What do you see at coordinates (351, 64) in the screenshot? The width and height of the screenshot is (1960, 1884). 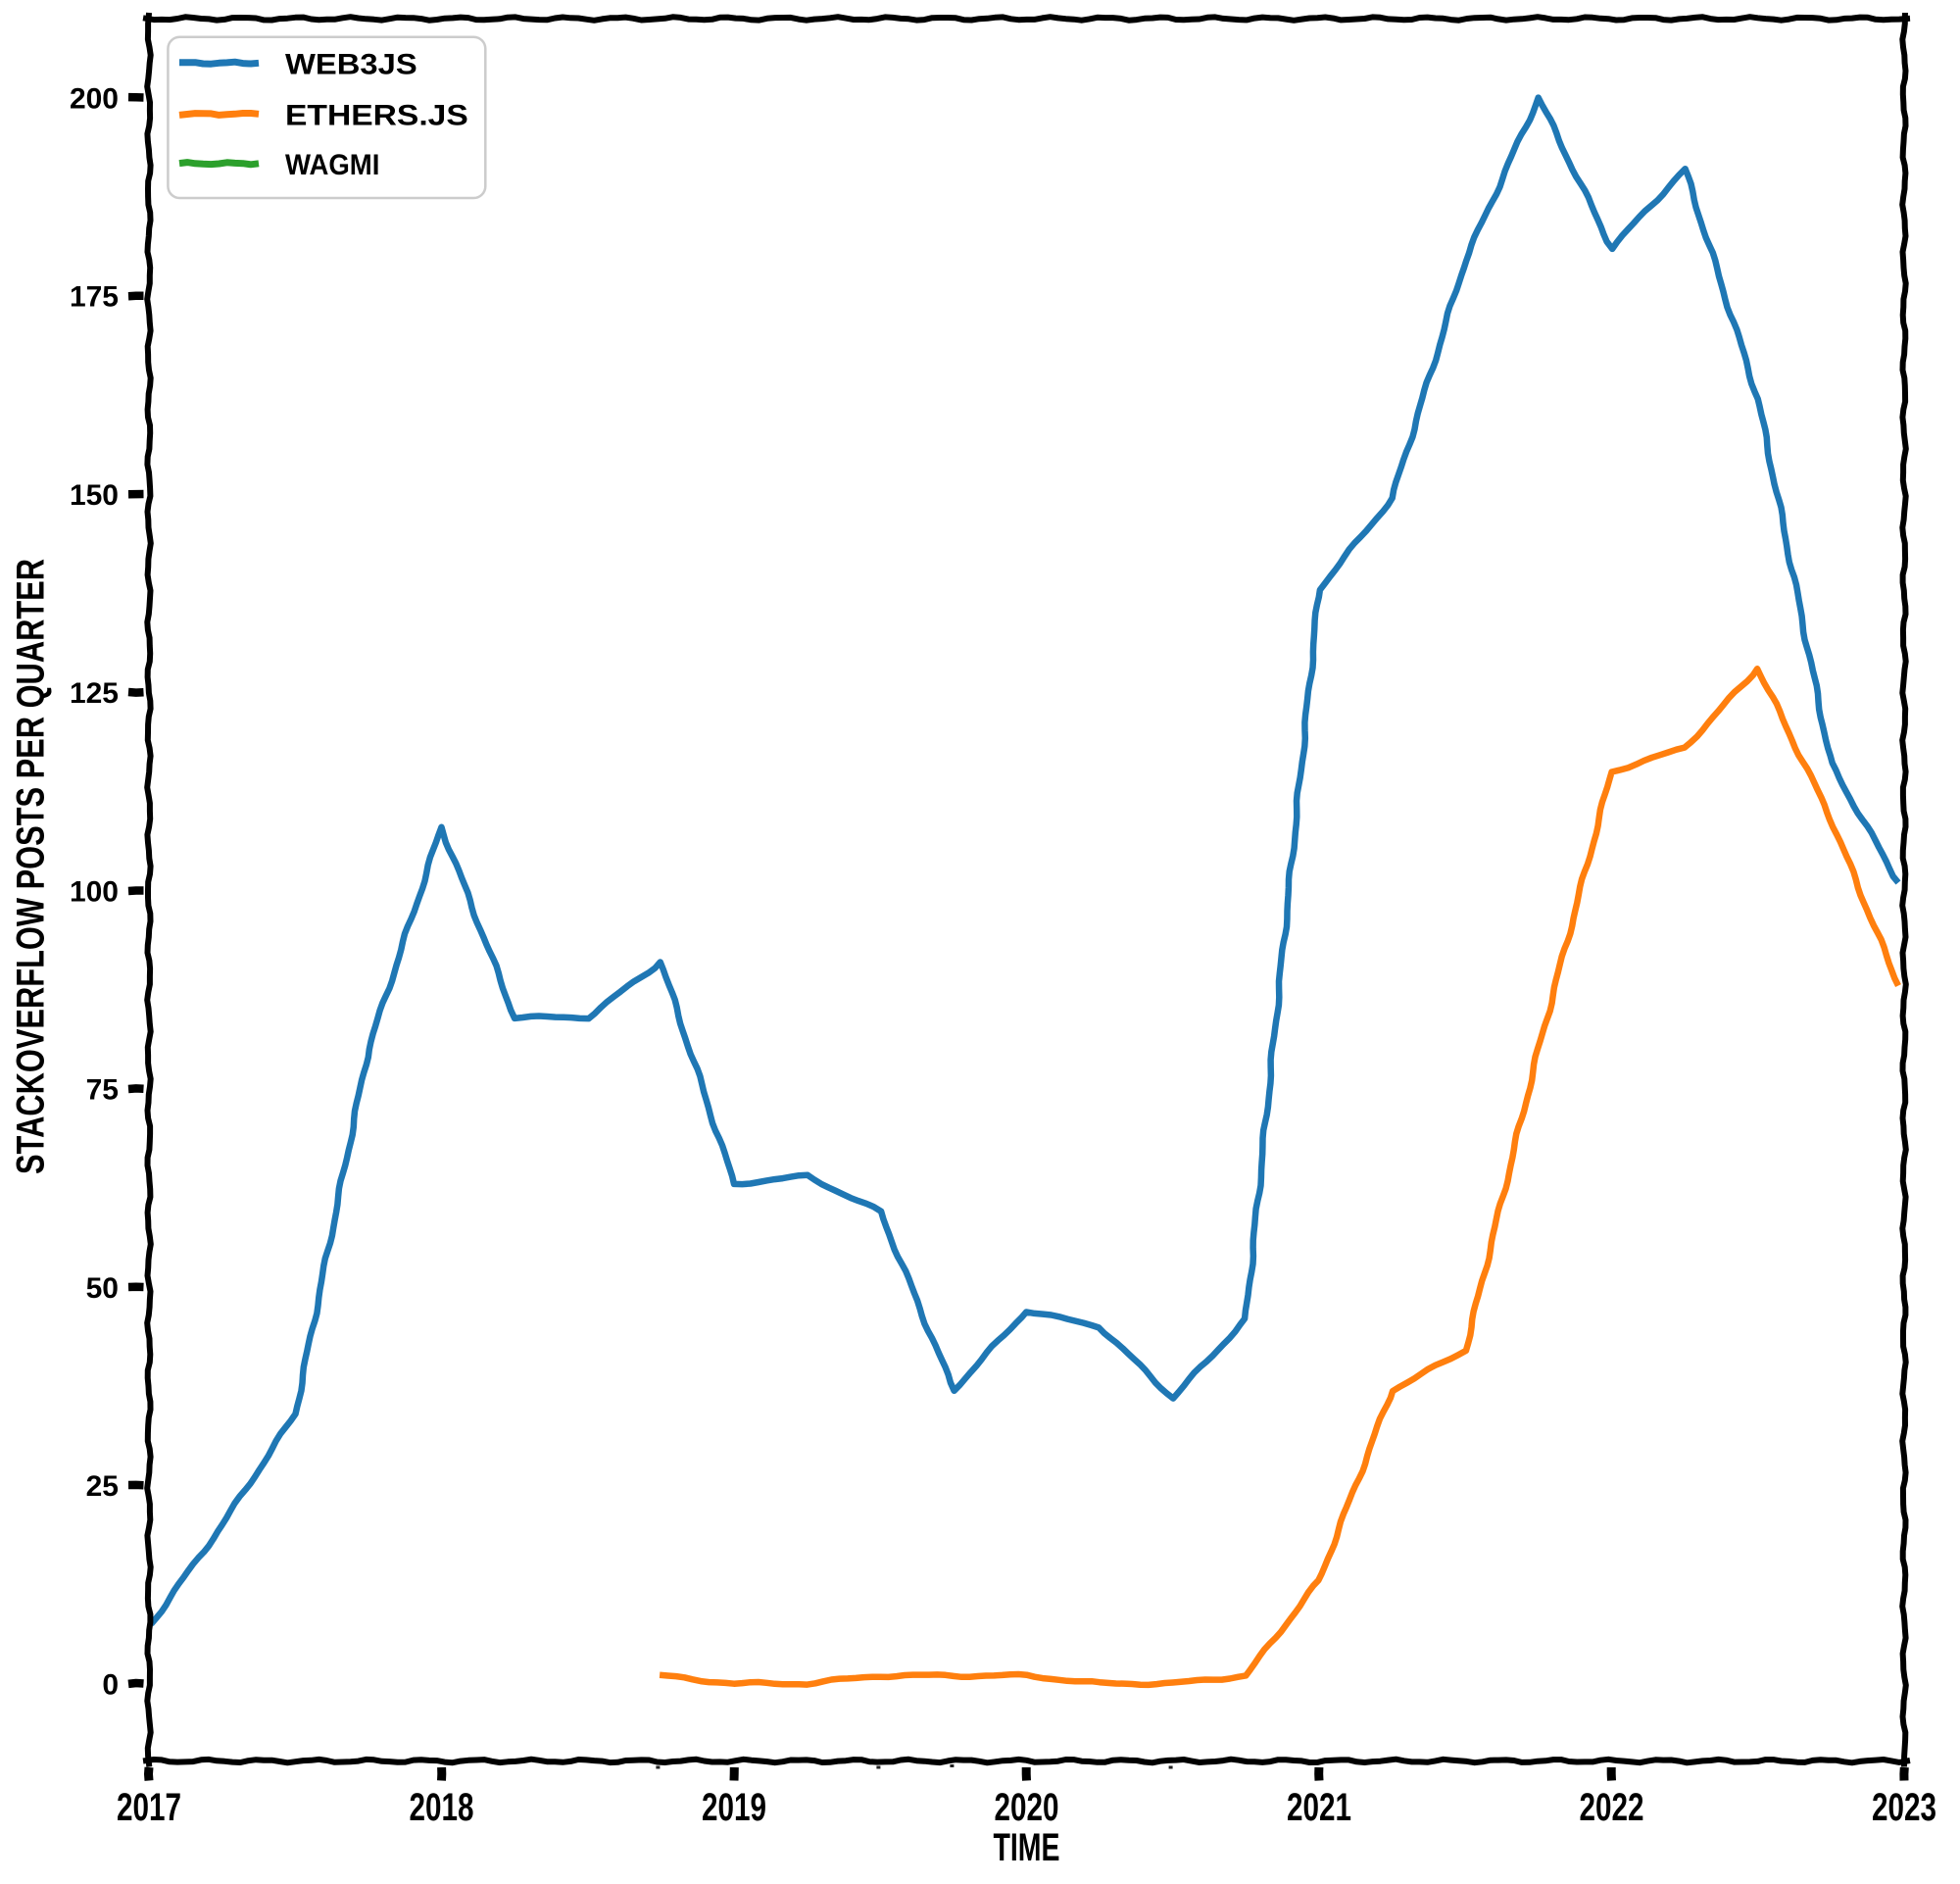 I see `svg-text: WEB3JS` at bounding box center [351, 64].